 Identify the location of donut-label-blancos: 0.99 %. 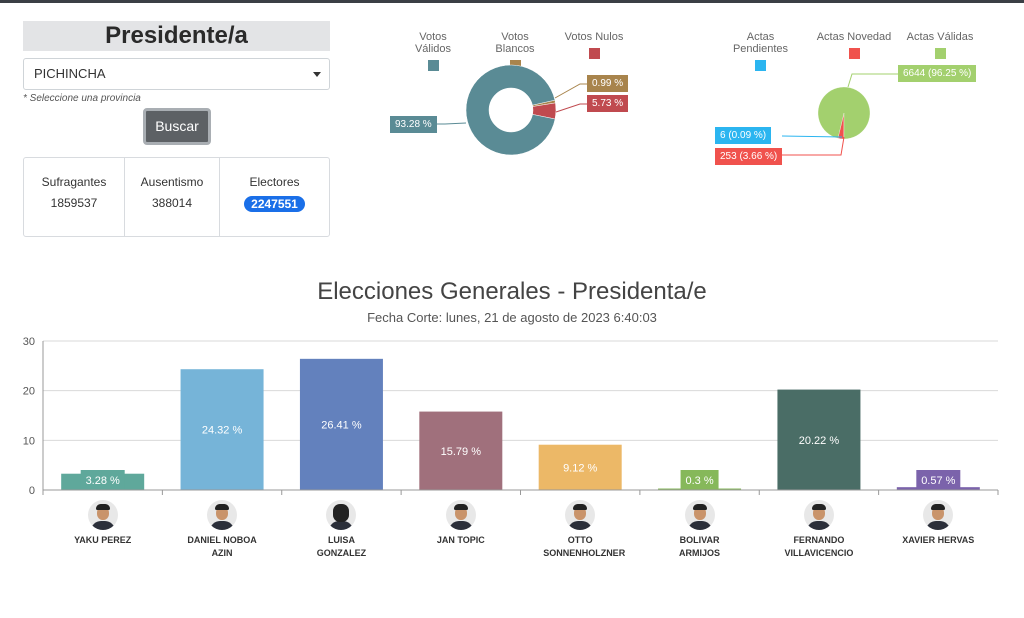
(608, 83).